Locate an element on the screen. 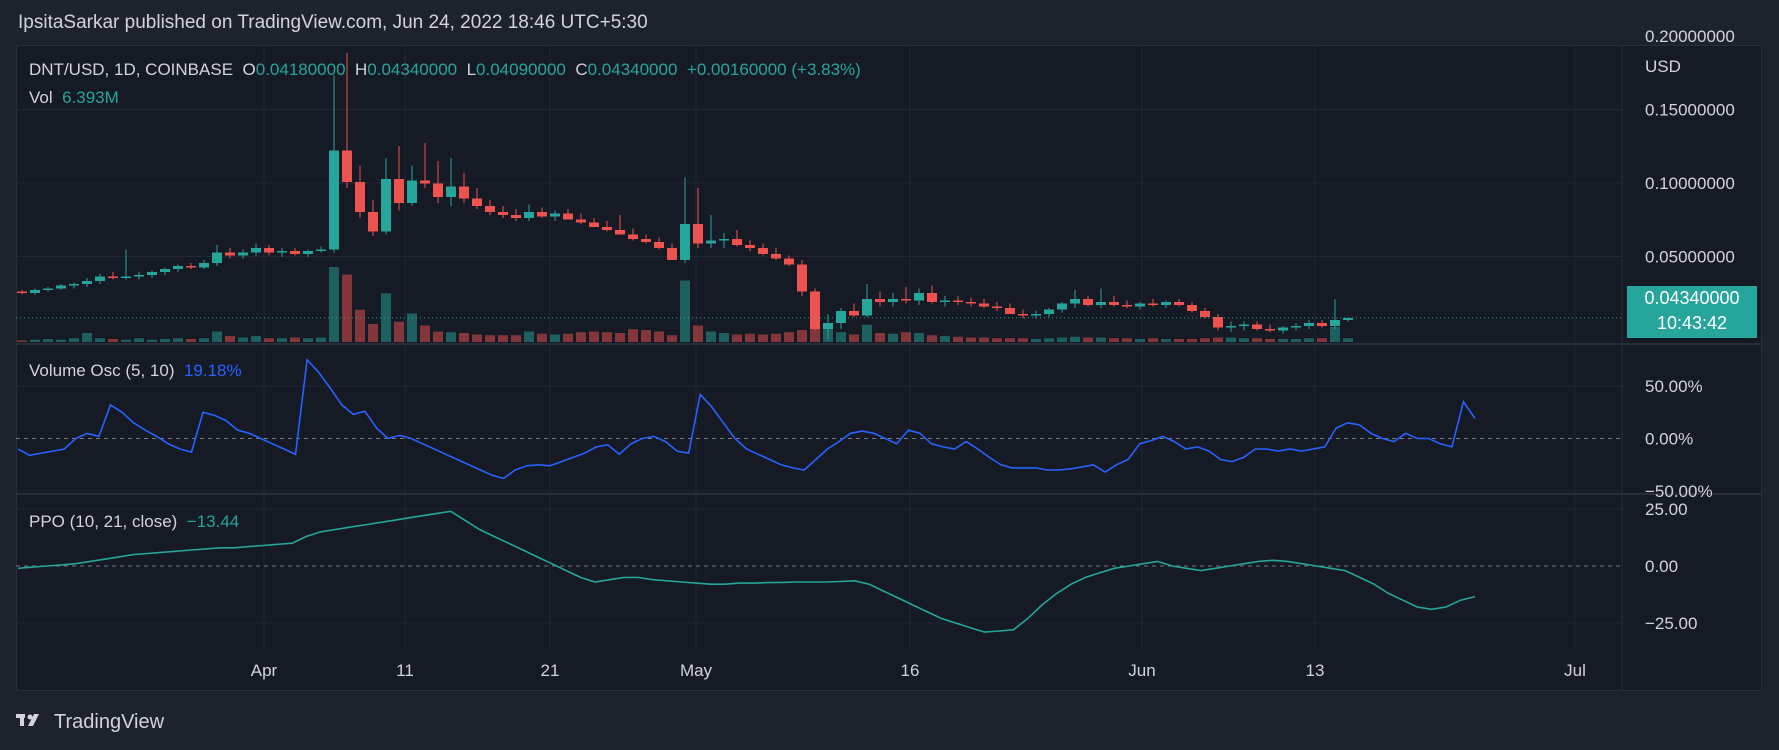  footer-brand: TradingView is located at coordinates (90, 722).